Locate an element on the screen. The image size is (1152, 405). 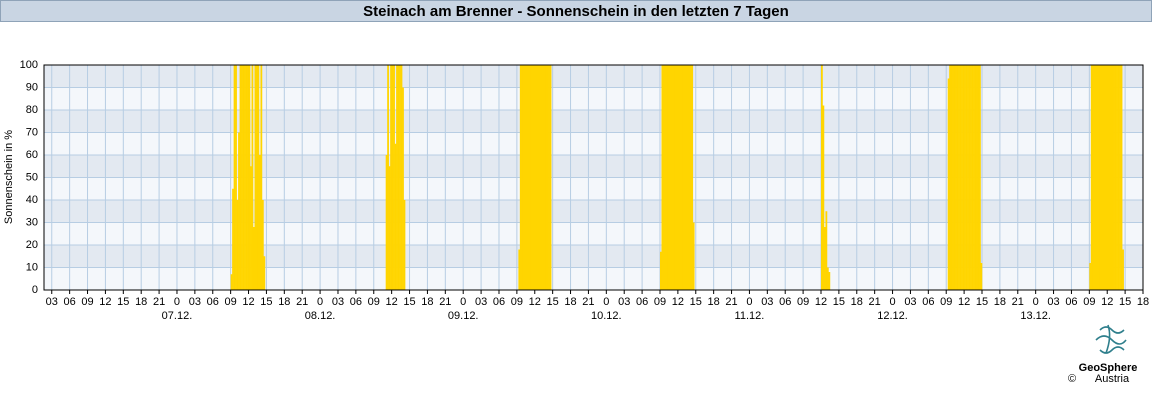
y-tick-label: 100 is located at coordinates (29, 65).